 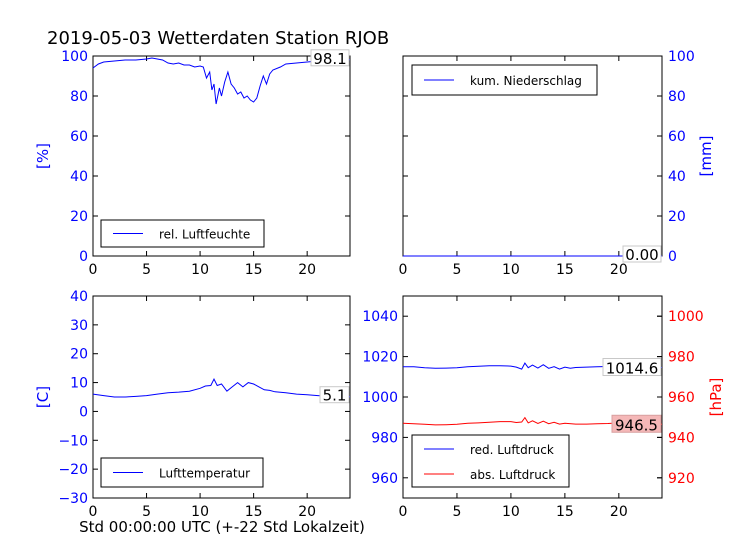 I want to click on last-value-label: 5.1, so click(x=335, y=396).